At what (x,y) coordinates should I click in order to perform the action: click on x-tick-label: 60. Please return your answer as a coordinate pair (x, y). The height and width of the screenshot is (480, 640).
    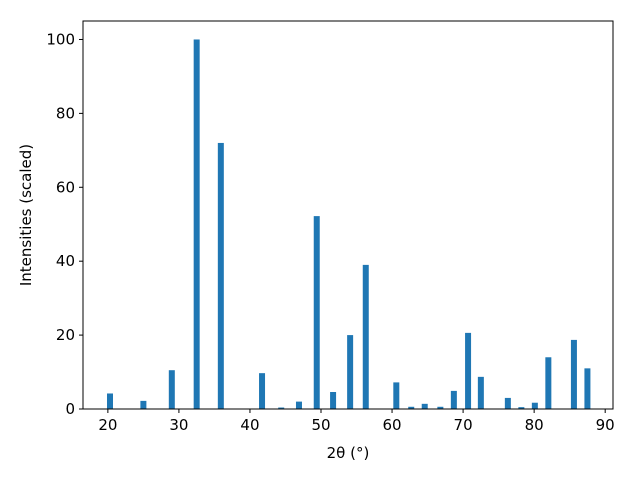
    Looking at the image, I should click on (392, 425).